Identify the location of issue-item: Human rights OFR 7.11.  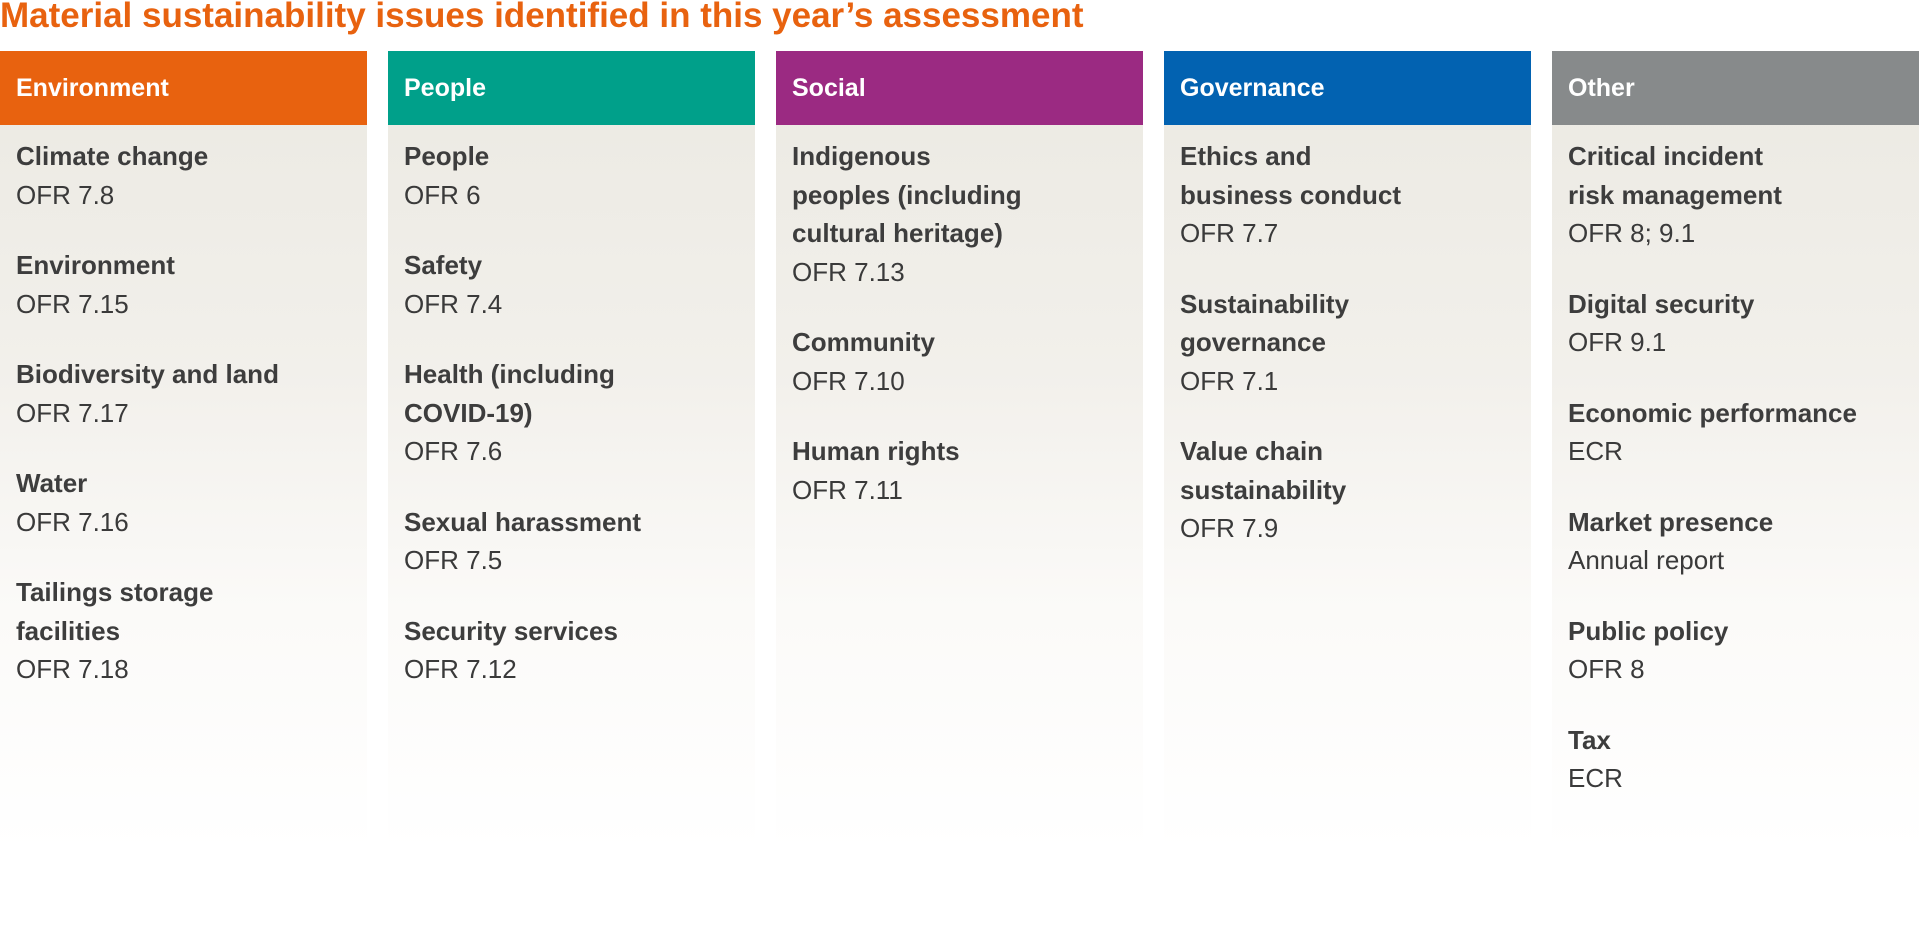
(962, 470).